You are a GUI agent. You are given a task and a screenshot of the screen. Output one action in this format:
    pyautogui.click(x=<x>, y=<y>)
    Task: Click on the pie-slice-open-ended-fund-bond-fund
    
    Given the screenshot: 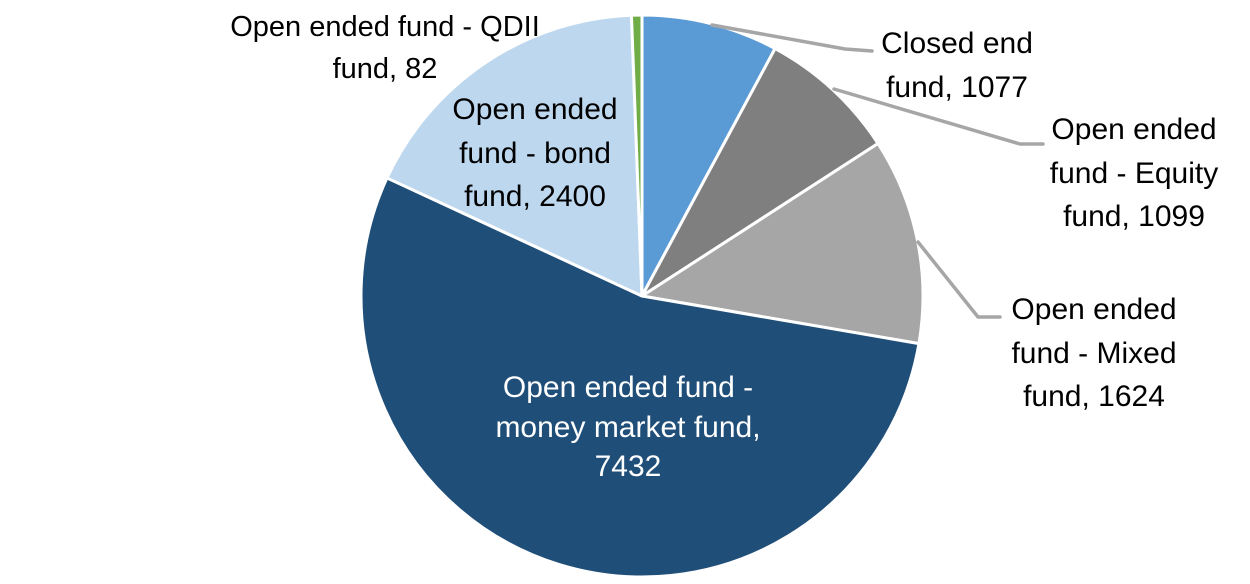 What is the action you would take?
    pyautogui.click(x=514, y=155)
    